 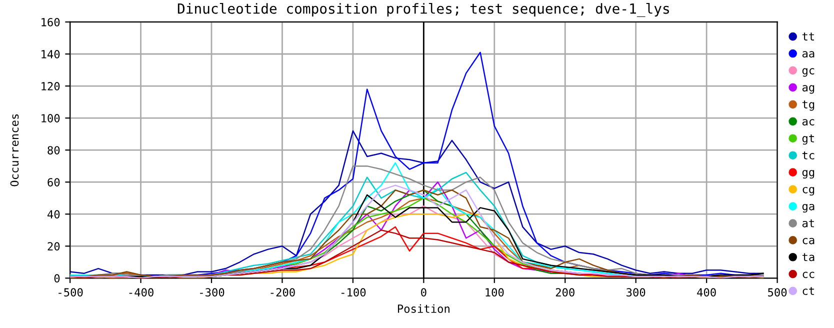 I want to click on x-axis-title: Position, so click(x=424, y=308).